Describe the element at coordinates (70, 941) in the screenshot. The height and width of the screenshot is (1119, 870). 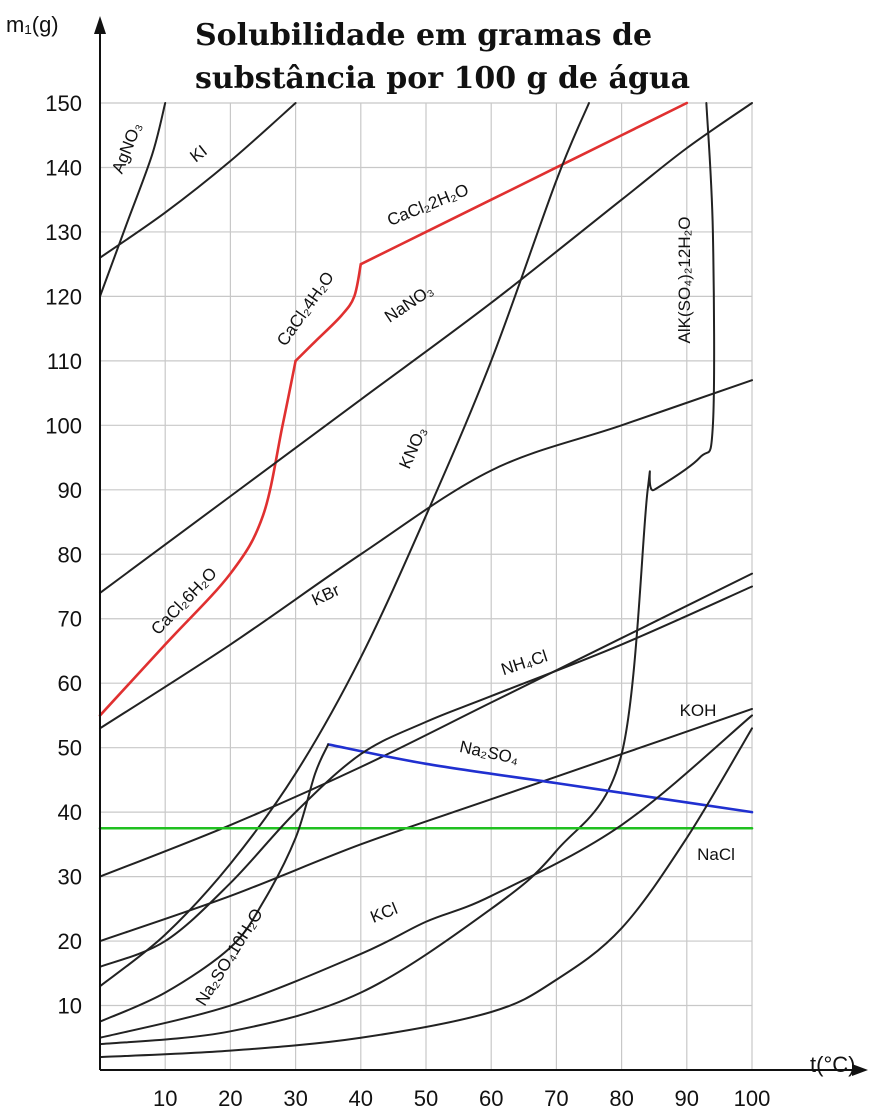
I see `y-tick-label-20: 20` at that location.